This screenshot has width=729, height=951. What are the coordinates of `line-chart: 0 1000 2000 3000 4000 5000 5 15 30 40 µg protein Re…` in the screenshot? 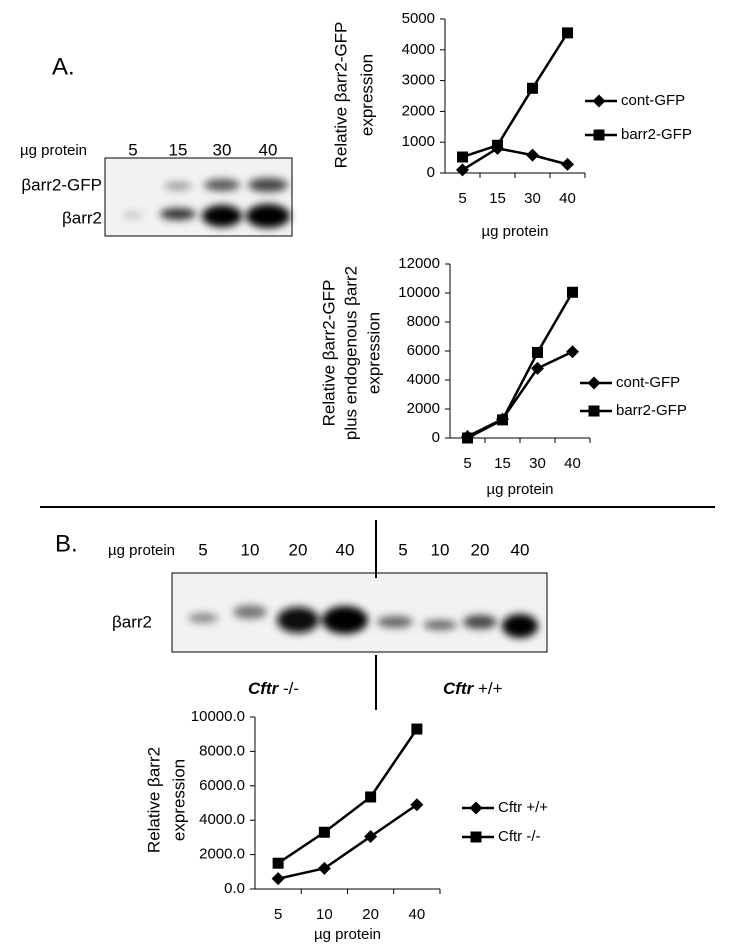 It's located at (511, 125).